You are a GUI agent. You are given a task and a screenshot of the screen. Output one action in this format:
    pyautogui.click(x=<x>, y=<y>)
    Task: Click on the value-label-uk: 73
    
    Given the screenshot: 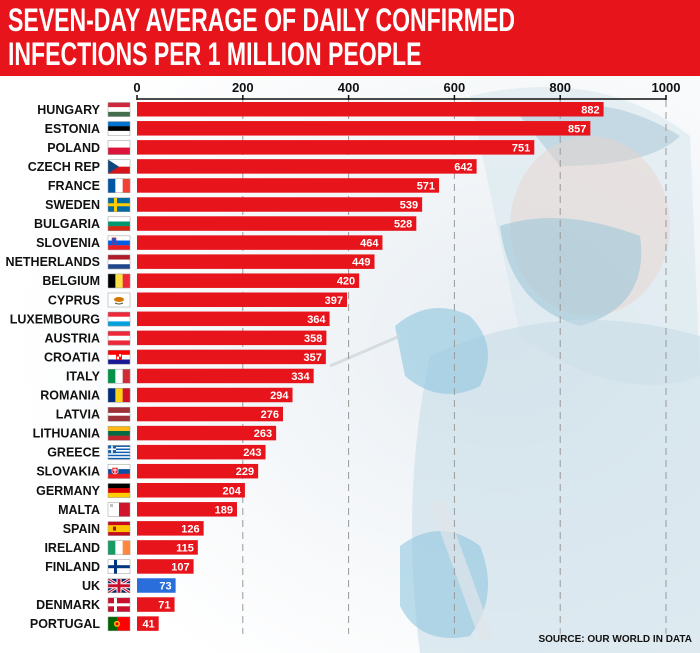 What is the action you would take?
    pyautogui.click(x=165, y=587)
    